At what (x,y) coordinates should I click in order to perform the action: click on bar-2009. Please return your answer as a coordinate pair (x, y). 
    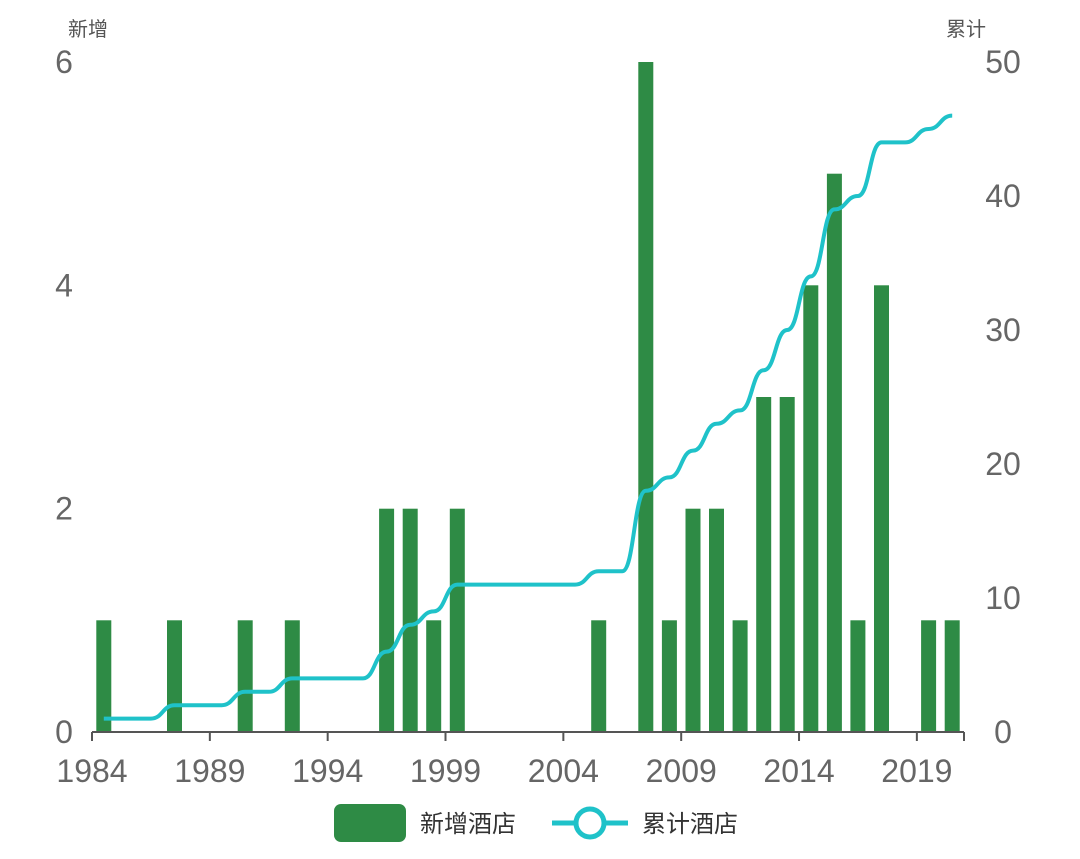
    Looking at the image, I should click on (693, 620).